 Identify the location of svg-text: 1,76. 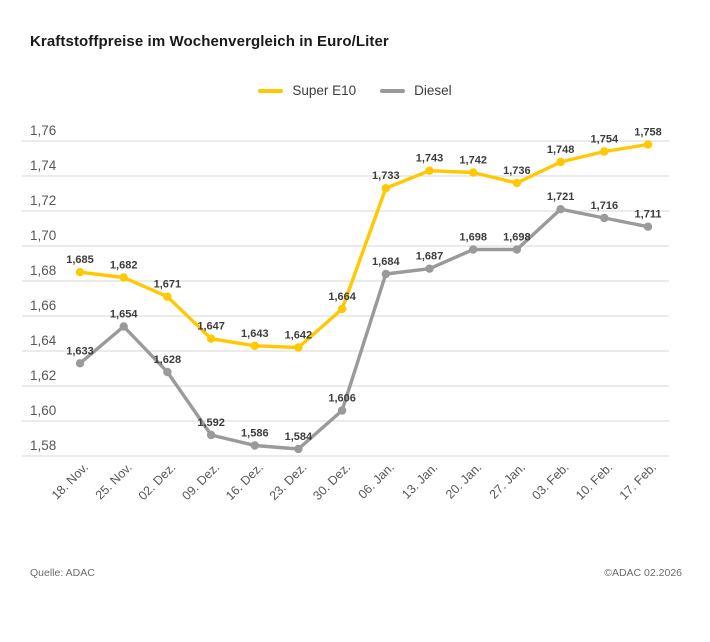
(43, 130).